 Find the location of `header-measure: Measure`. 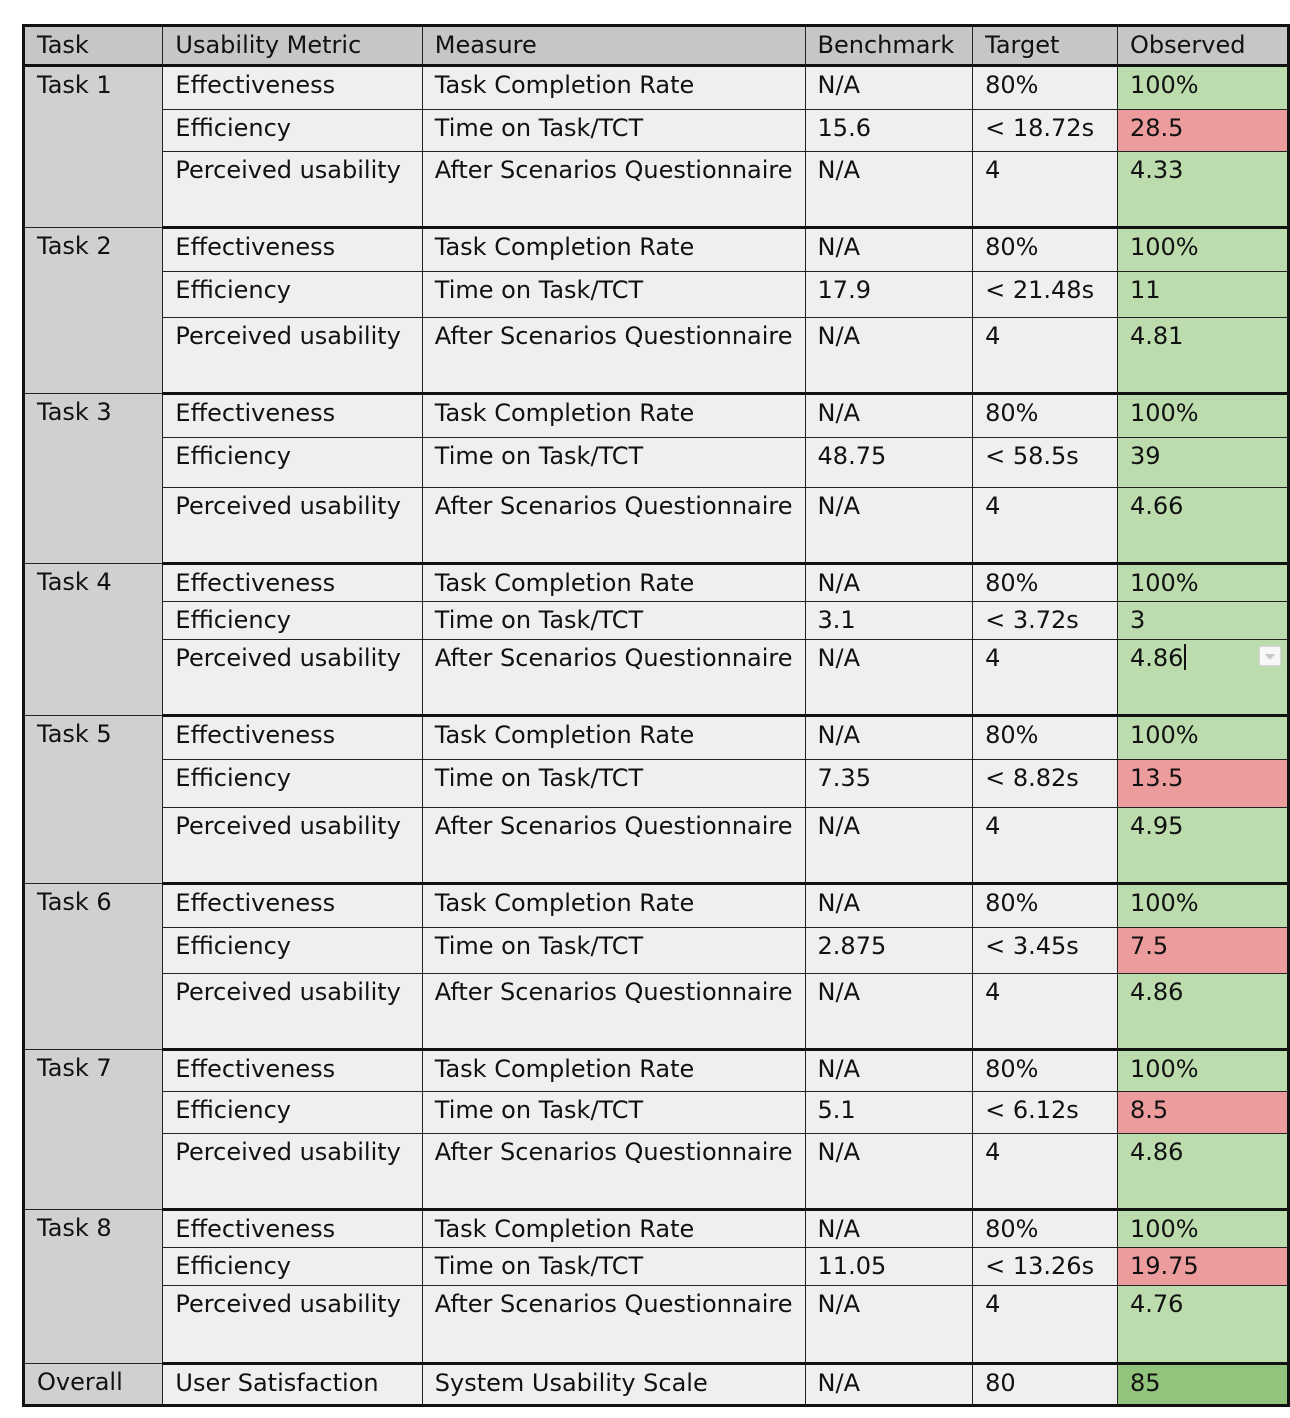

header-measure: Measure is located at coordinates (613, 45).